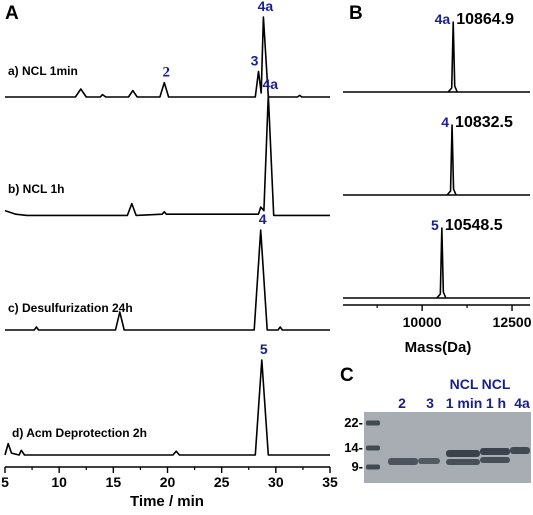 The height and width of the screenshot is (515, 533). What do you see at coordinates (168, 482) in the screenshot?
I see `time-tick-label: 20` at bounding box center [168, 482].